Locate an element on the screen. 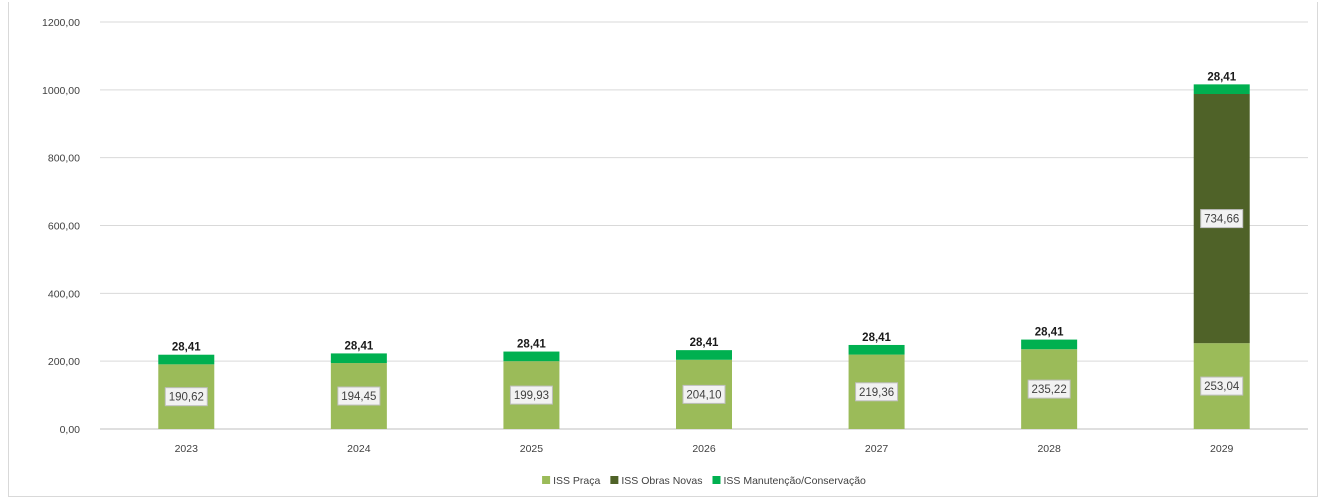  legend-label: ISS Obras Novas is located at coordinates (661, 481).